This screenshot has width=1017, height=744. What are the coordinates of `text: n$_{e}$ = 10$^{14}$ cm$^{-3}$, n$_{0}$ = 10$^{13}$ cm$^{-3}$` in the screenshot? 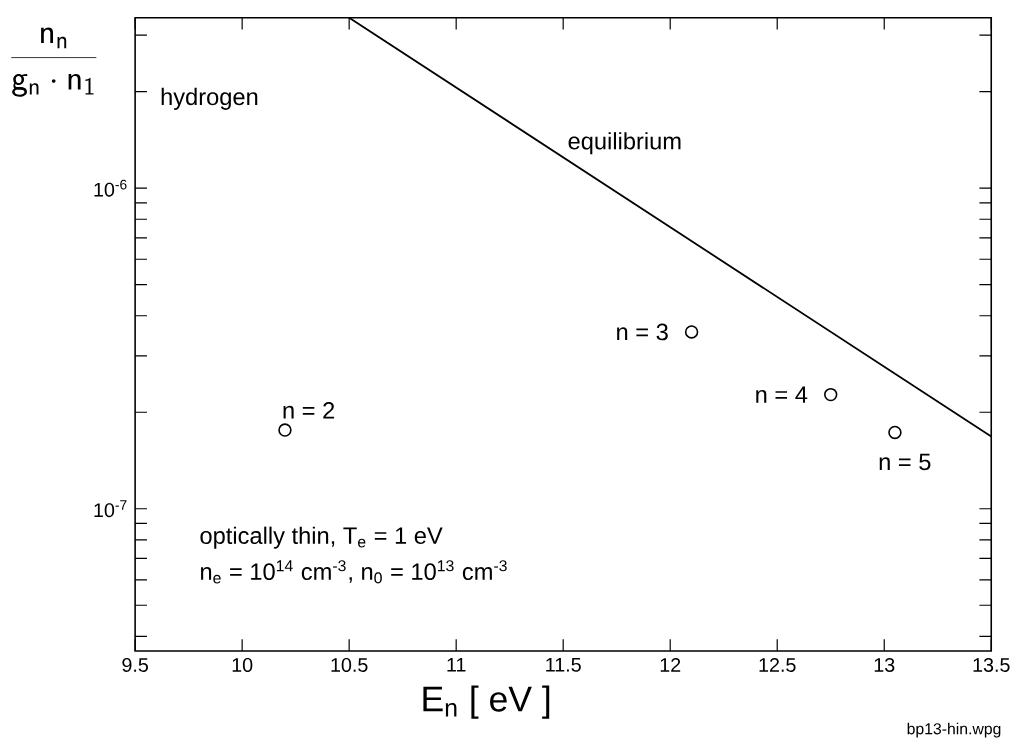 It's located at (354, 572).